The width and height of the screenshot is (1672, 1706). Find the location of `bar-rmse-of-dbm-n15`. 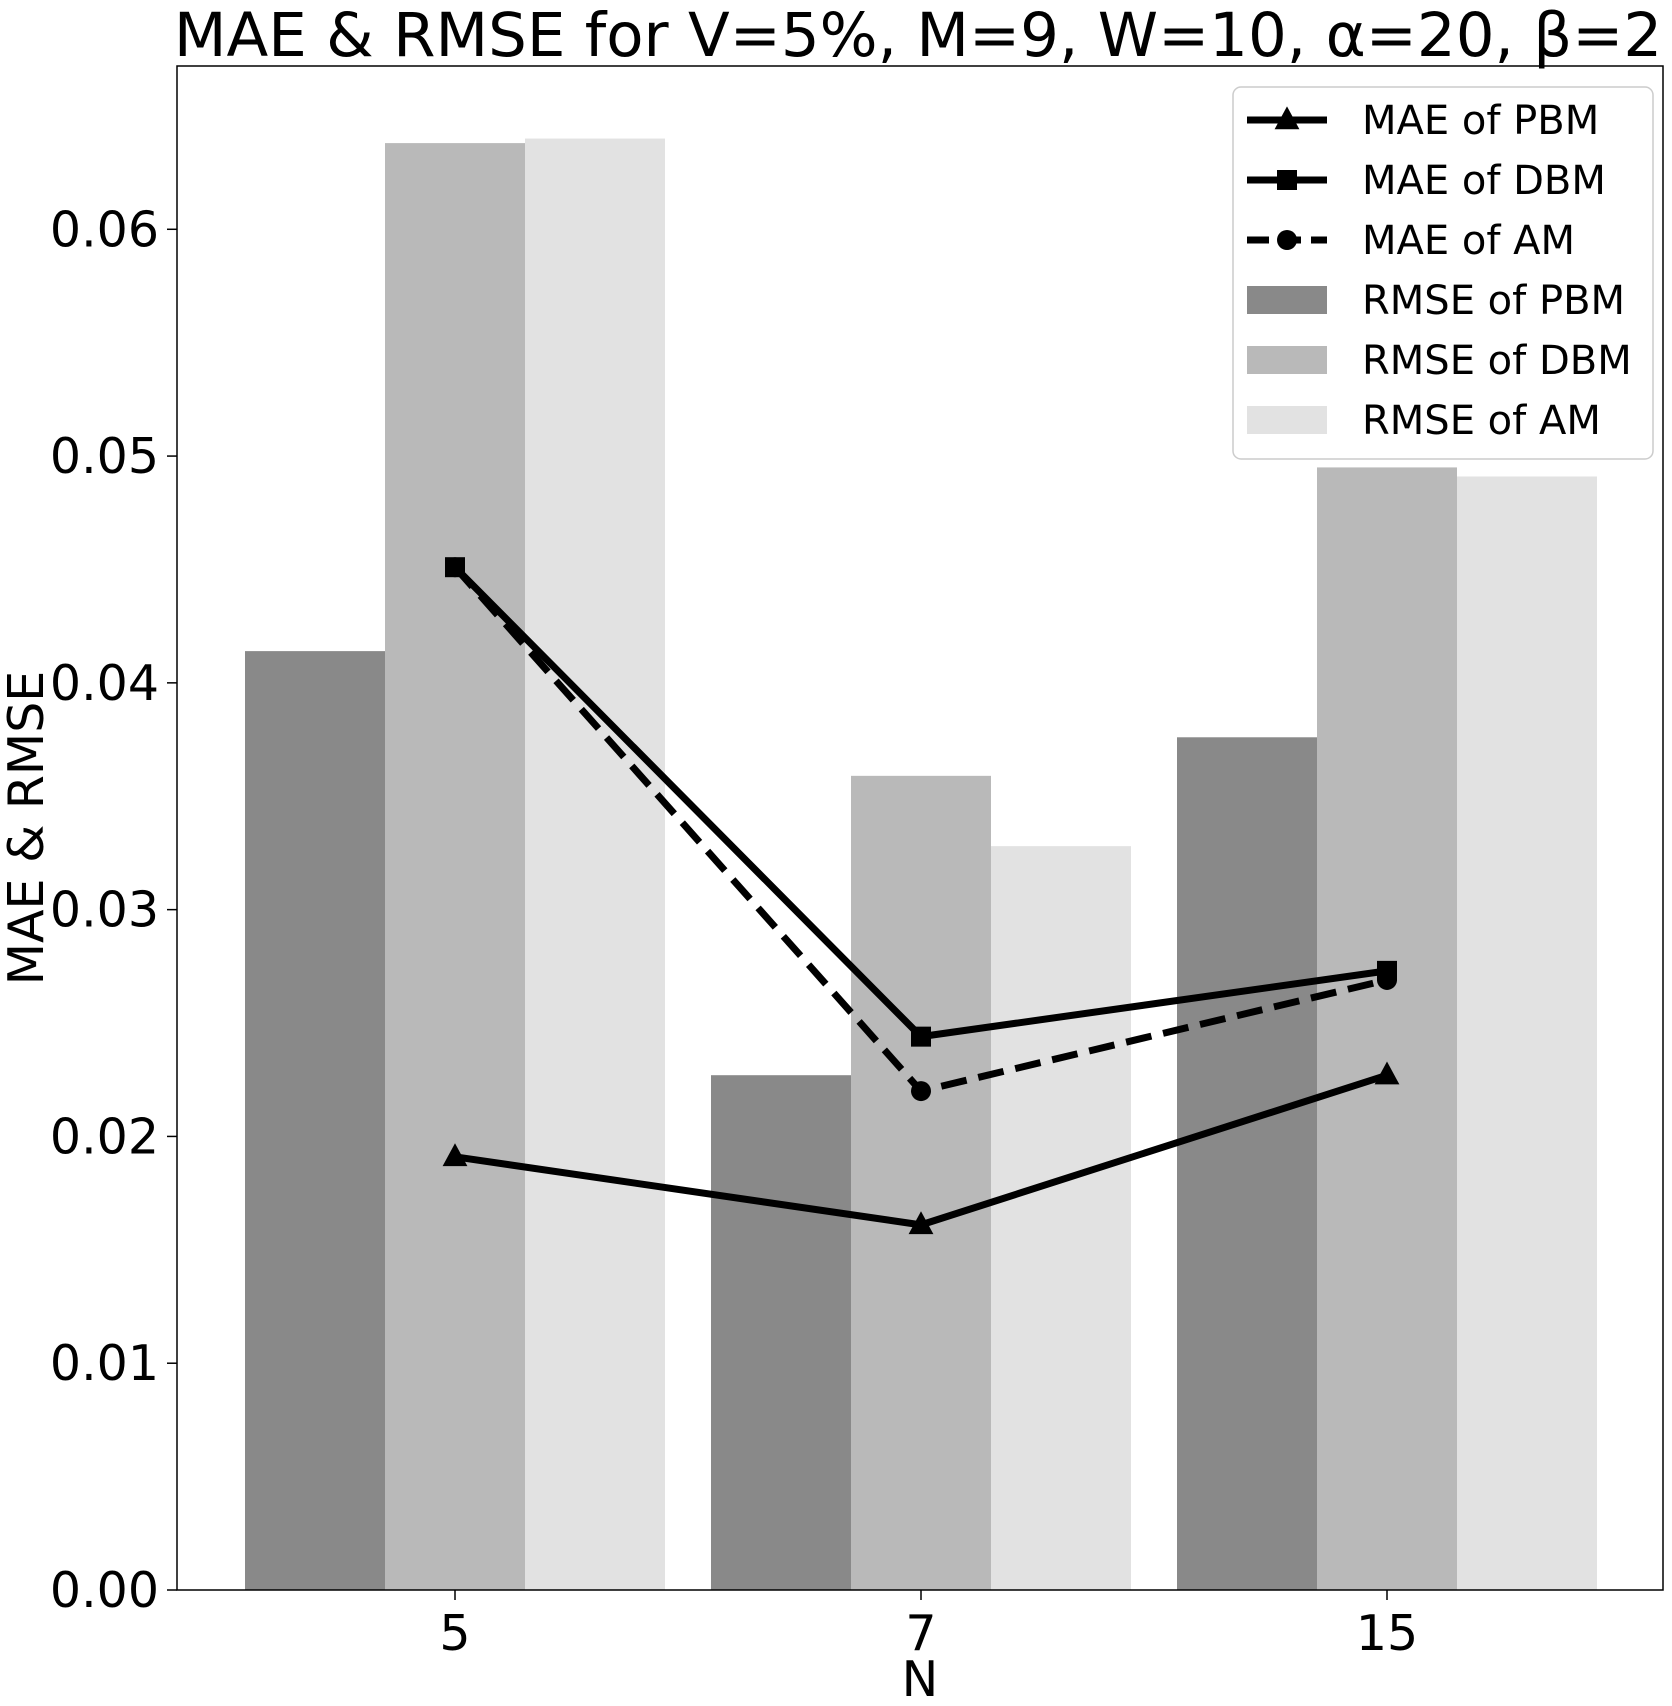

bar-rmse-of-dbm-n15 is located at coordinates (1387, 1029).